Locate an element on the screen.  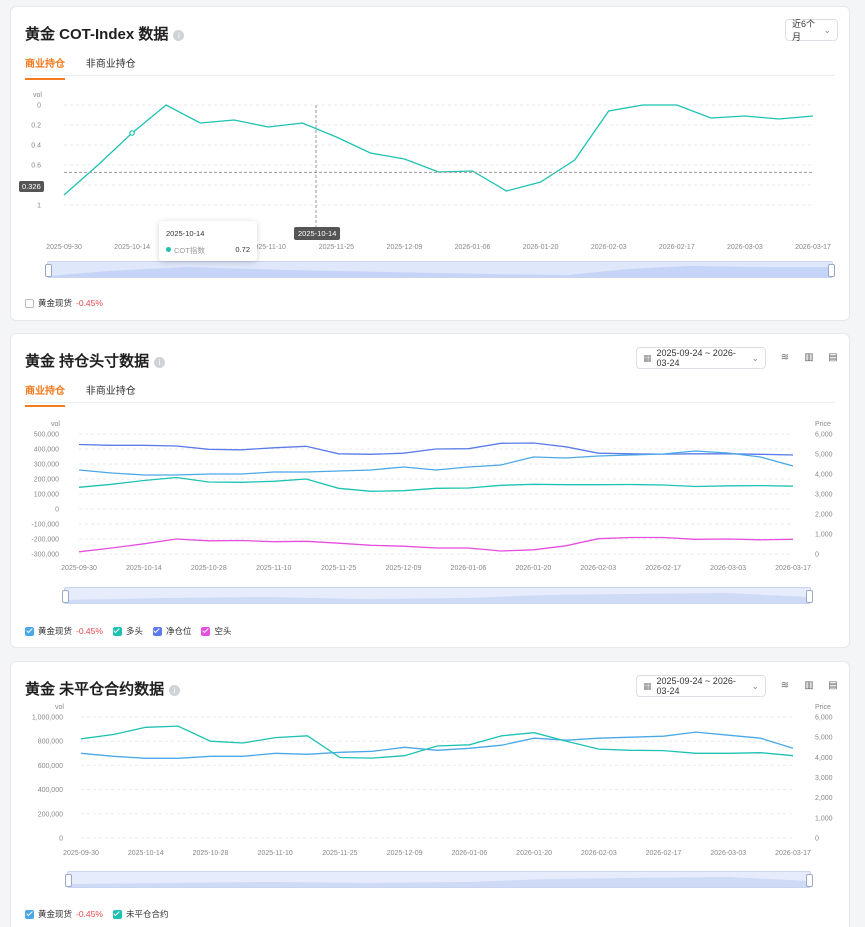
legend-label: 黄金现货 is located at coordinates (55, 914).